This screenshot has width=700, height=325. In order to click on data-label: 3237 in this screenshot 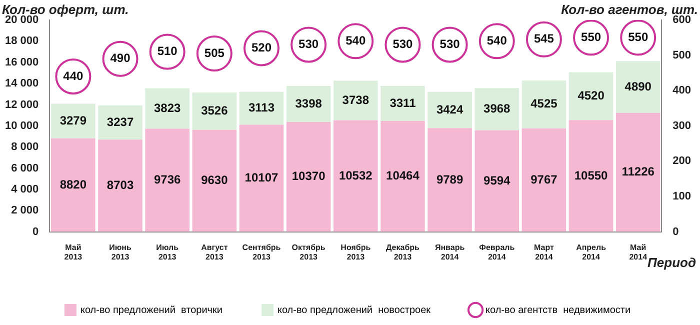, I will do `click(120, 121)`.